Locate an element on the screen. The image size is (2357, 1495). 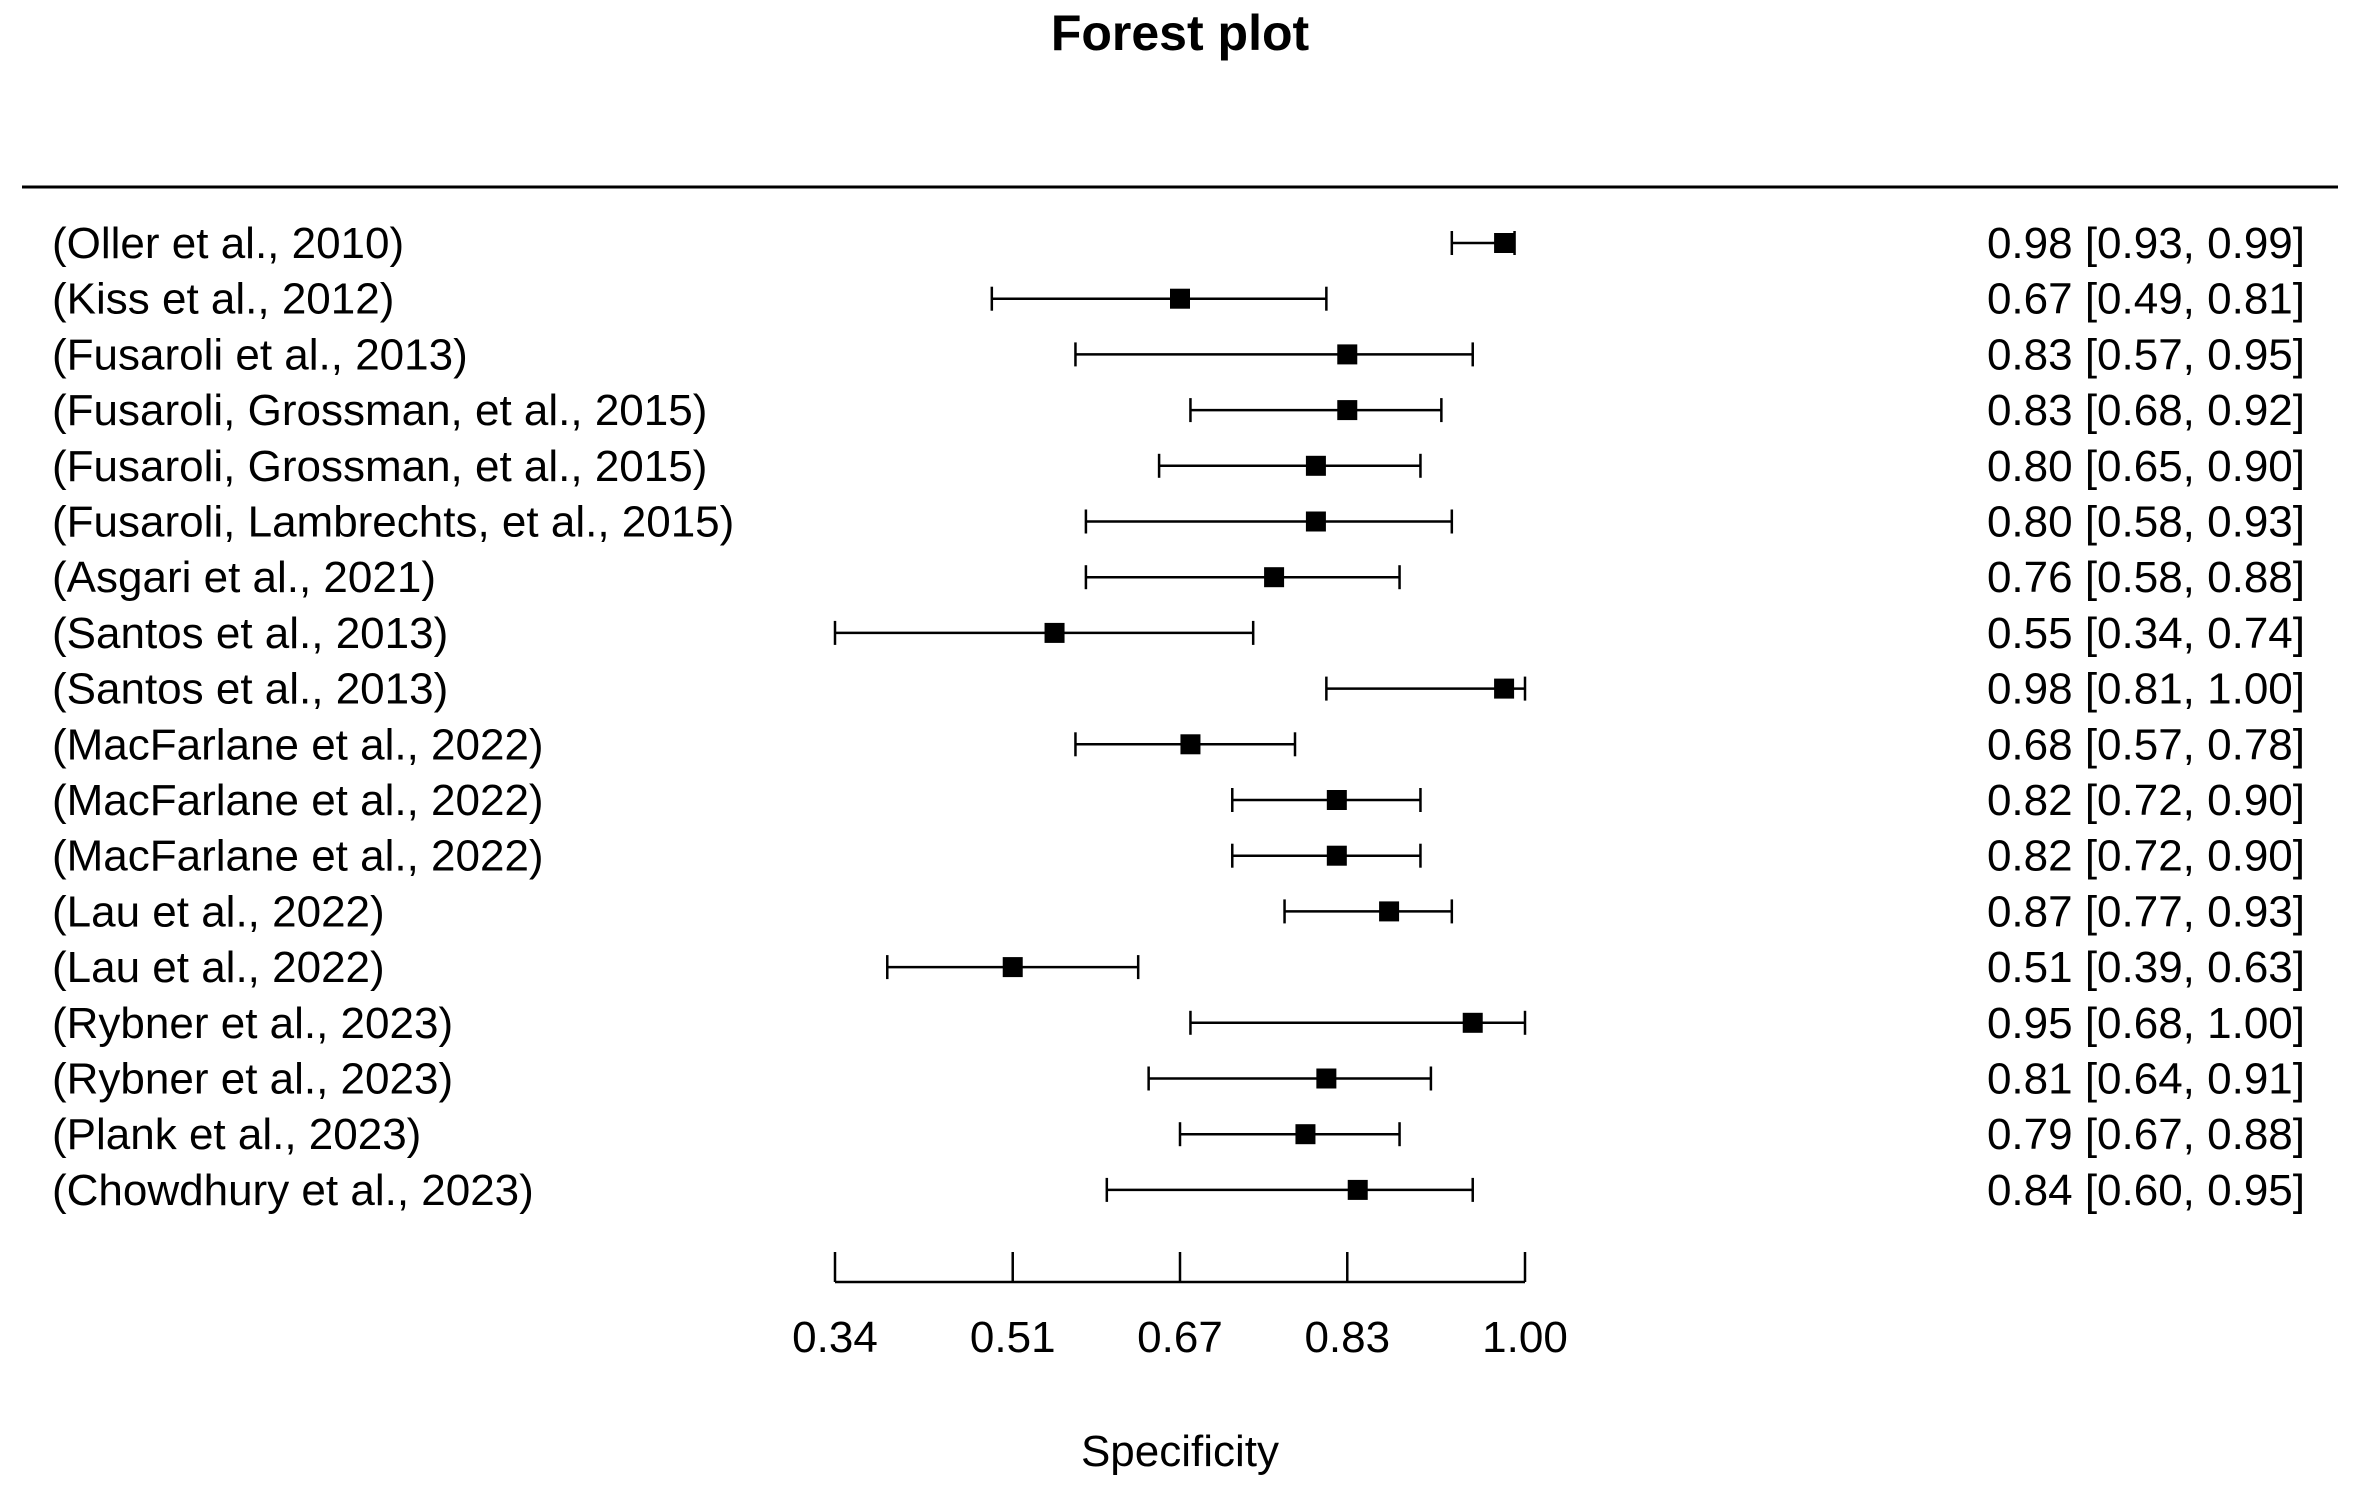
estimate-ci-label: 0.76 [0.58, 0.88] is located at coordinates (2146, 577).